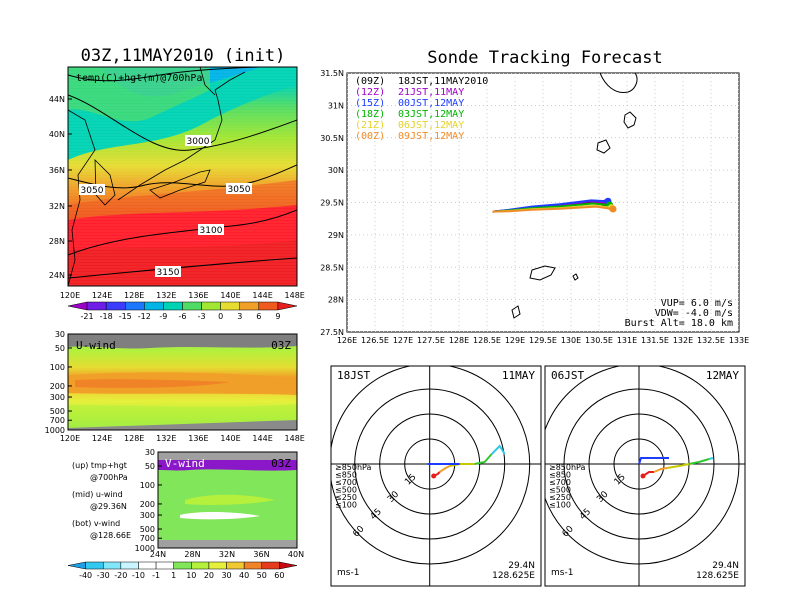 Image resolution: width=792 pixels, height=612 pixels. Describe the element at coordinates (138, 575) in the screenshot. I see `v-colorbar-label: -10` at that location.